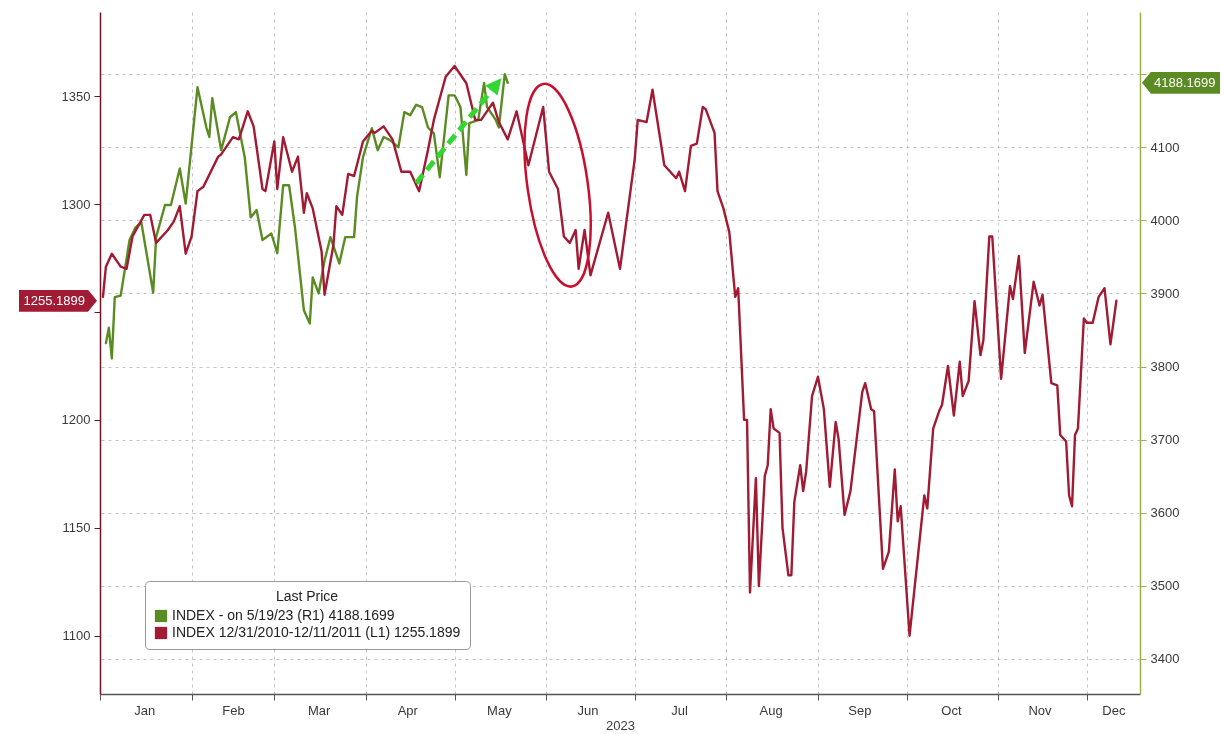 The width and height of the screenshot is (1225, 734). I want to click on y-tick-label: 1100, so click(76, 636).